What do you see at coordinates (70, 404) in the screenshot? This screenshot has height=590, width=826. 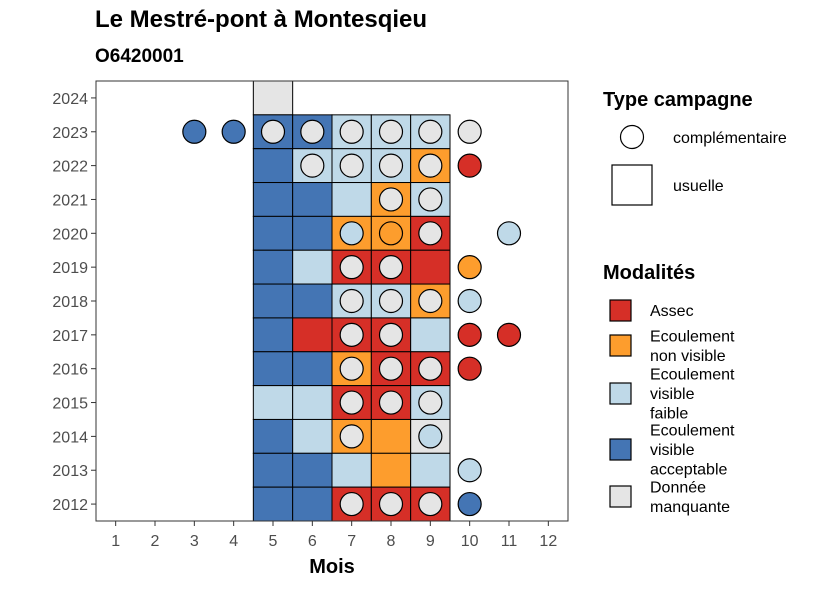 I see `y-tick-label-2015: 2015` at bounding box center [70, 404].